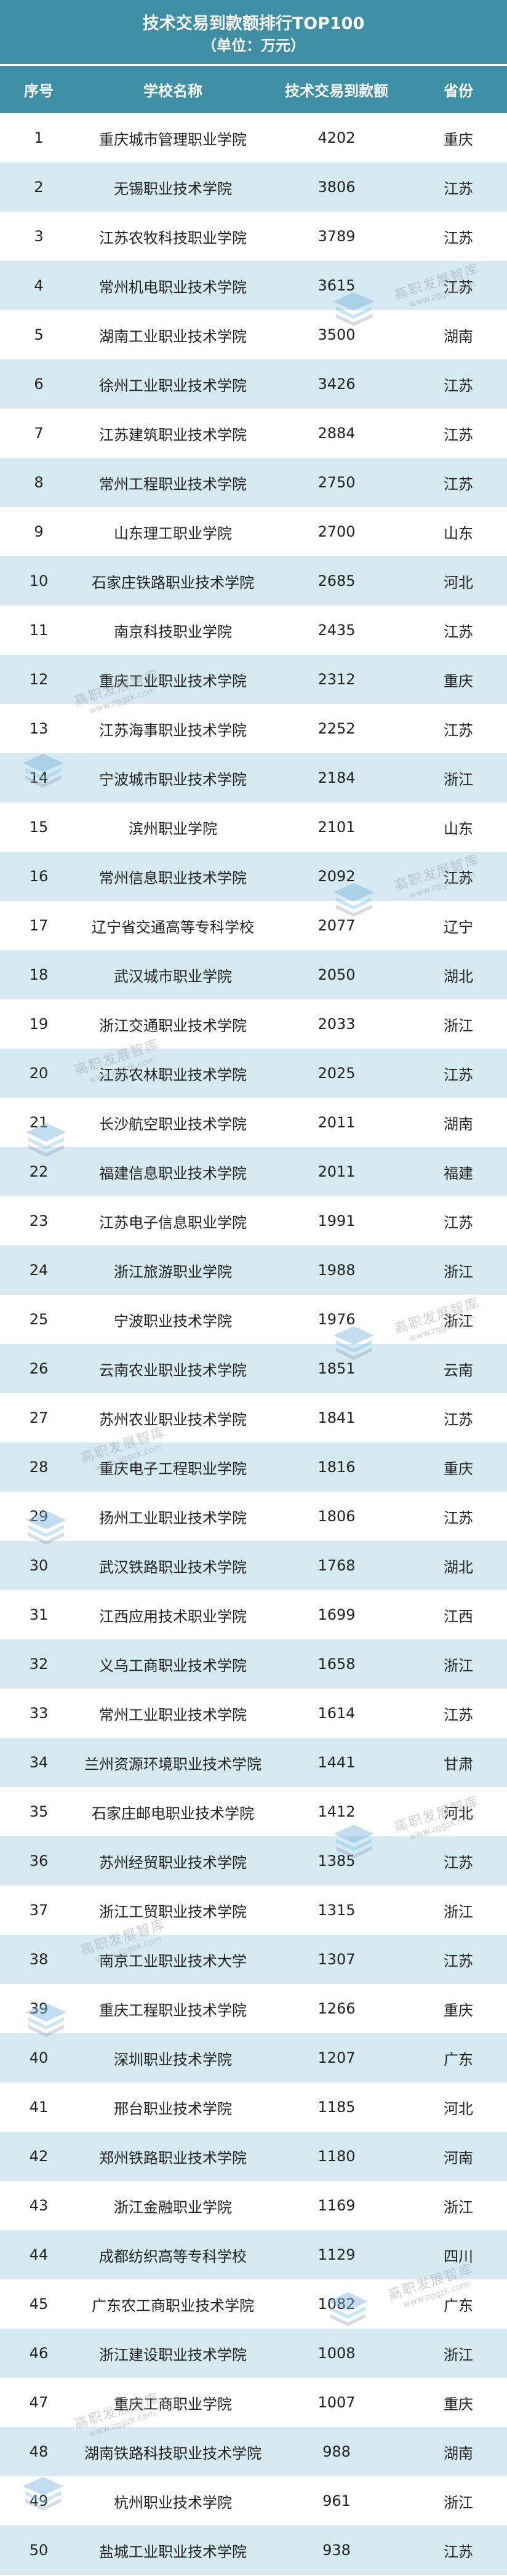 This screenshot has width=507, height=2576. What do you see at coordinates (336, 2402) in the screenshot?
I see `amount-cell: 1007` at bounding box center [336, 2402].